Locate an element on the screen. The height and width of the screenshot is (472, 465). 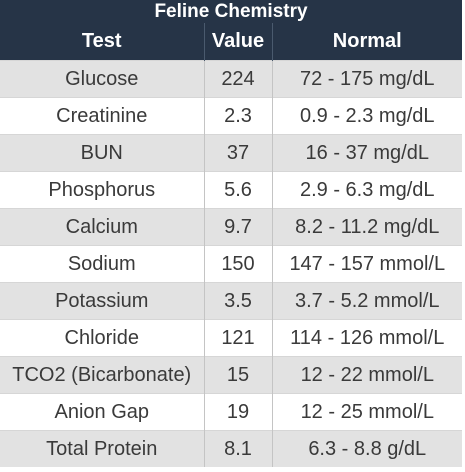
cell-normal: 6.3 - 8.8 g/dL is located at coordinates (367, 448).